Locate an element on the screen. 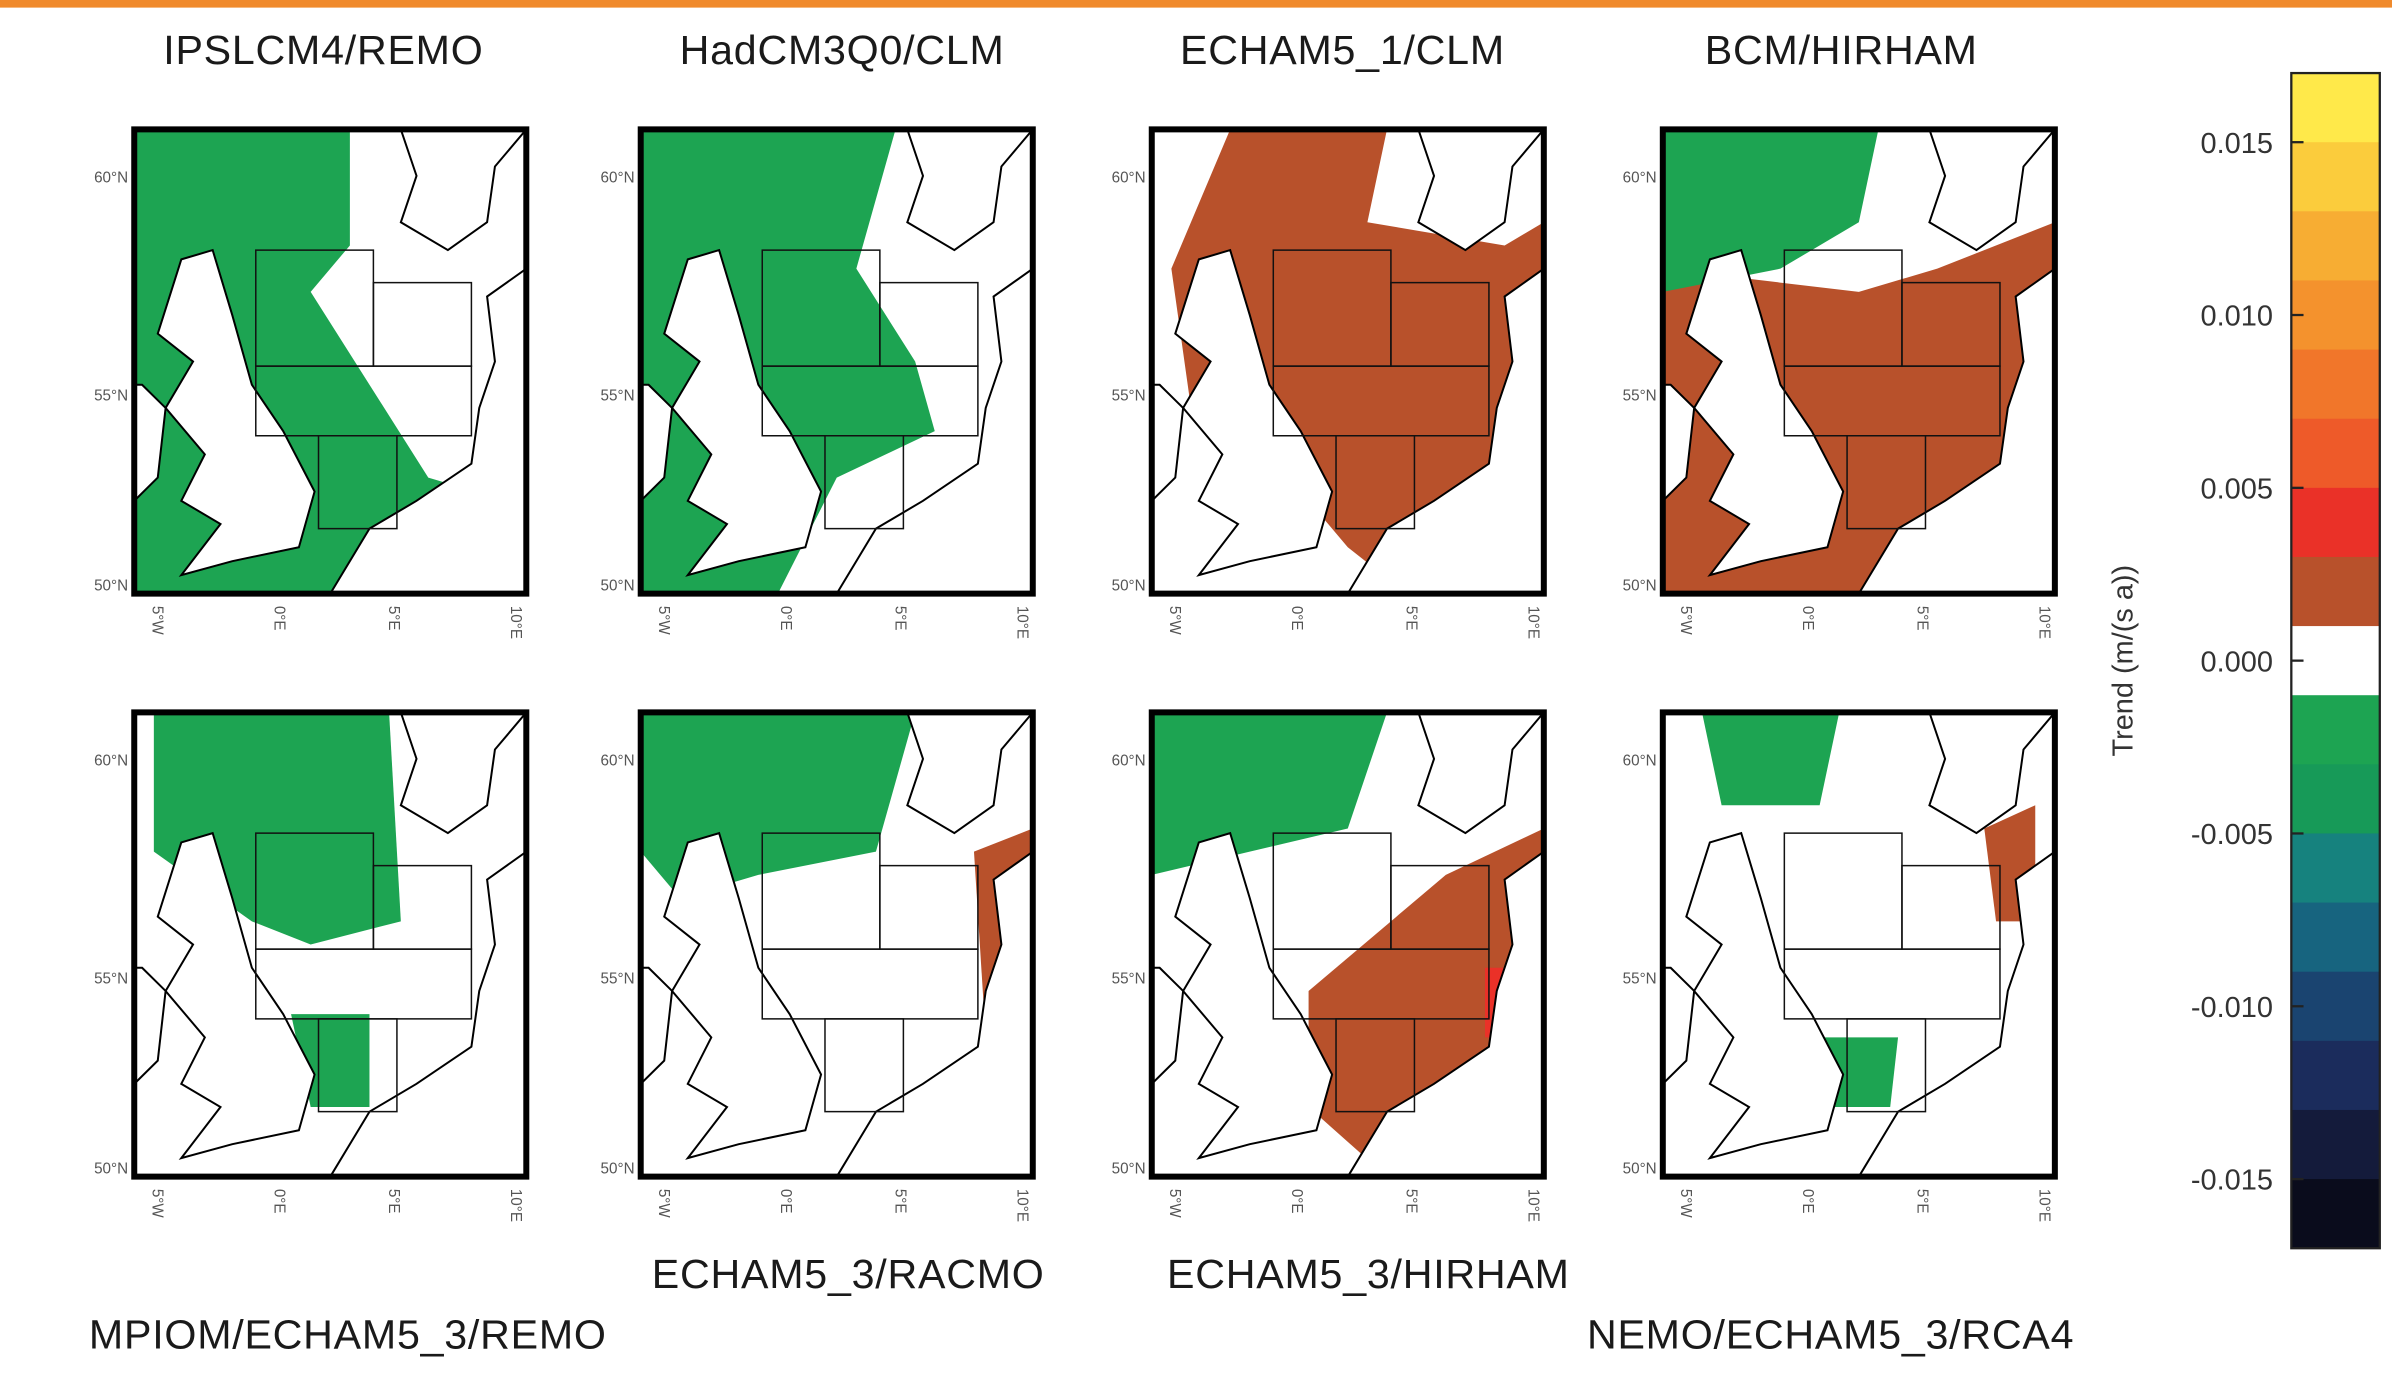 This screenshot has height=1375, width=2392. panel-title: BCM/HIRHAM is located at coordinates (1841, 50).